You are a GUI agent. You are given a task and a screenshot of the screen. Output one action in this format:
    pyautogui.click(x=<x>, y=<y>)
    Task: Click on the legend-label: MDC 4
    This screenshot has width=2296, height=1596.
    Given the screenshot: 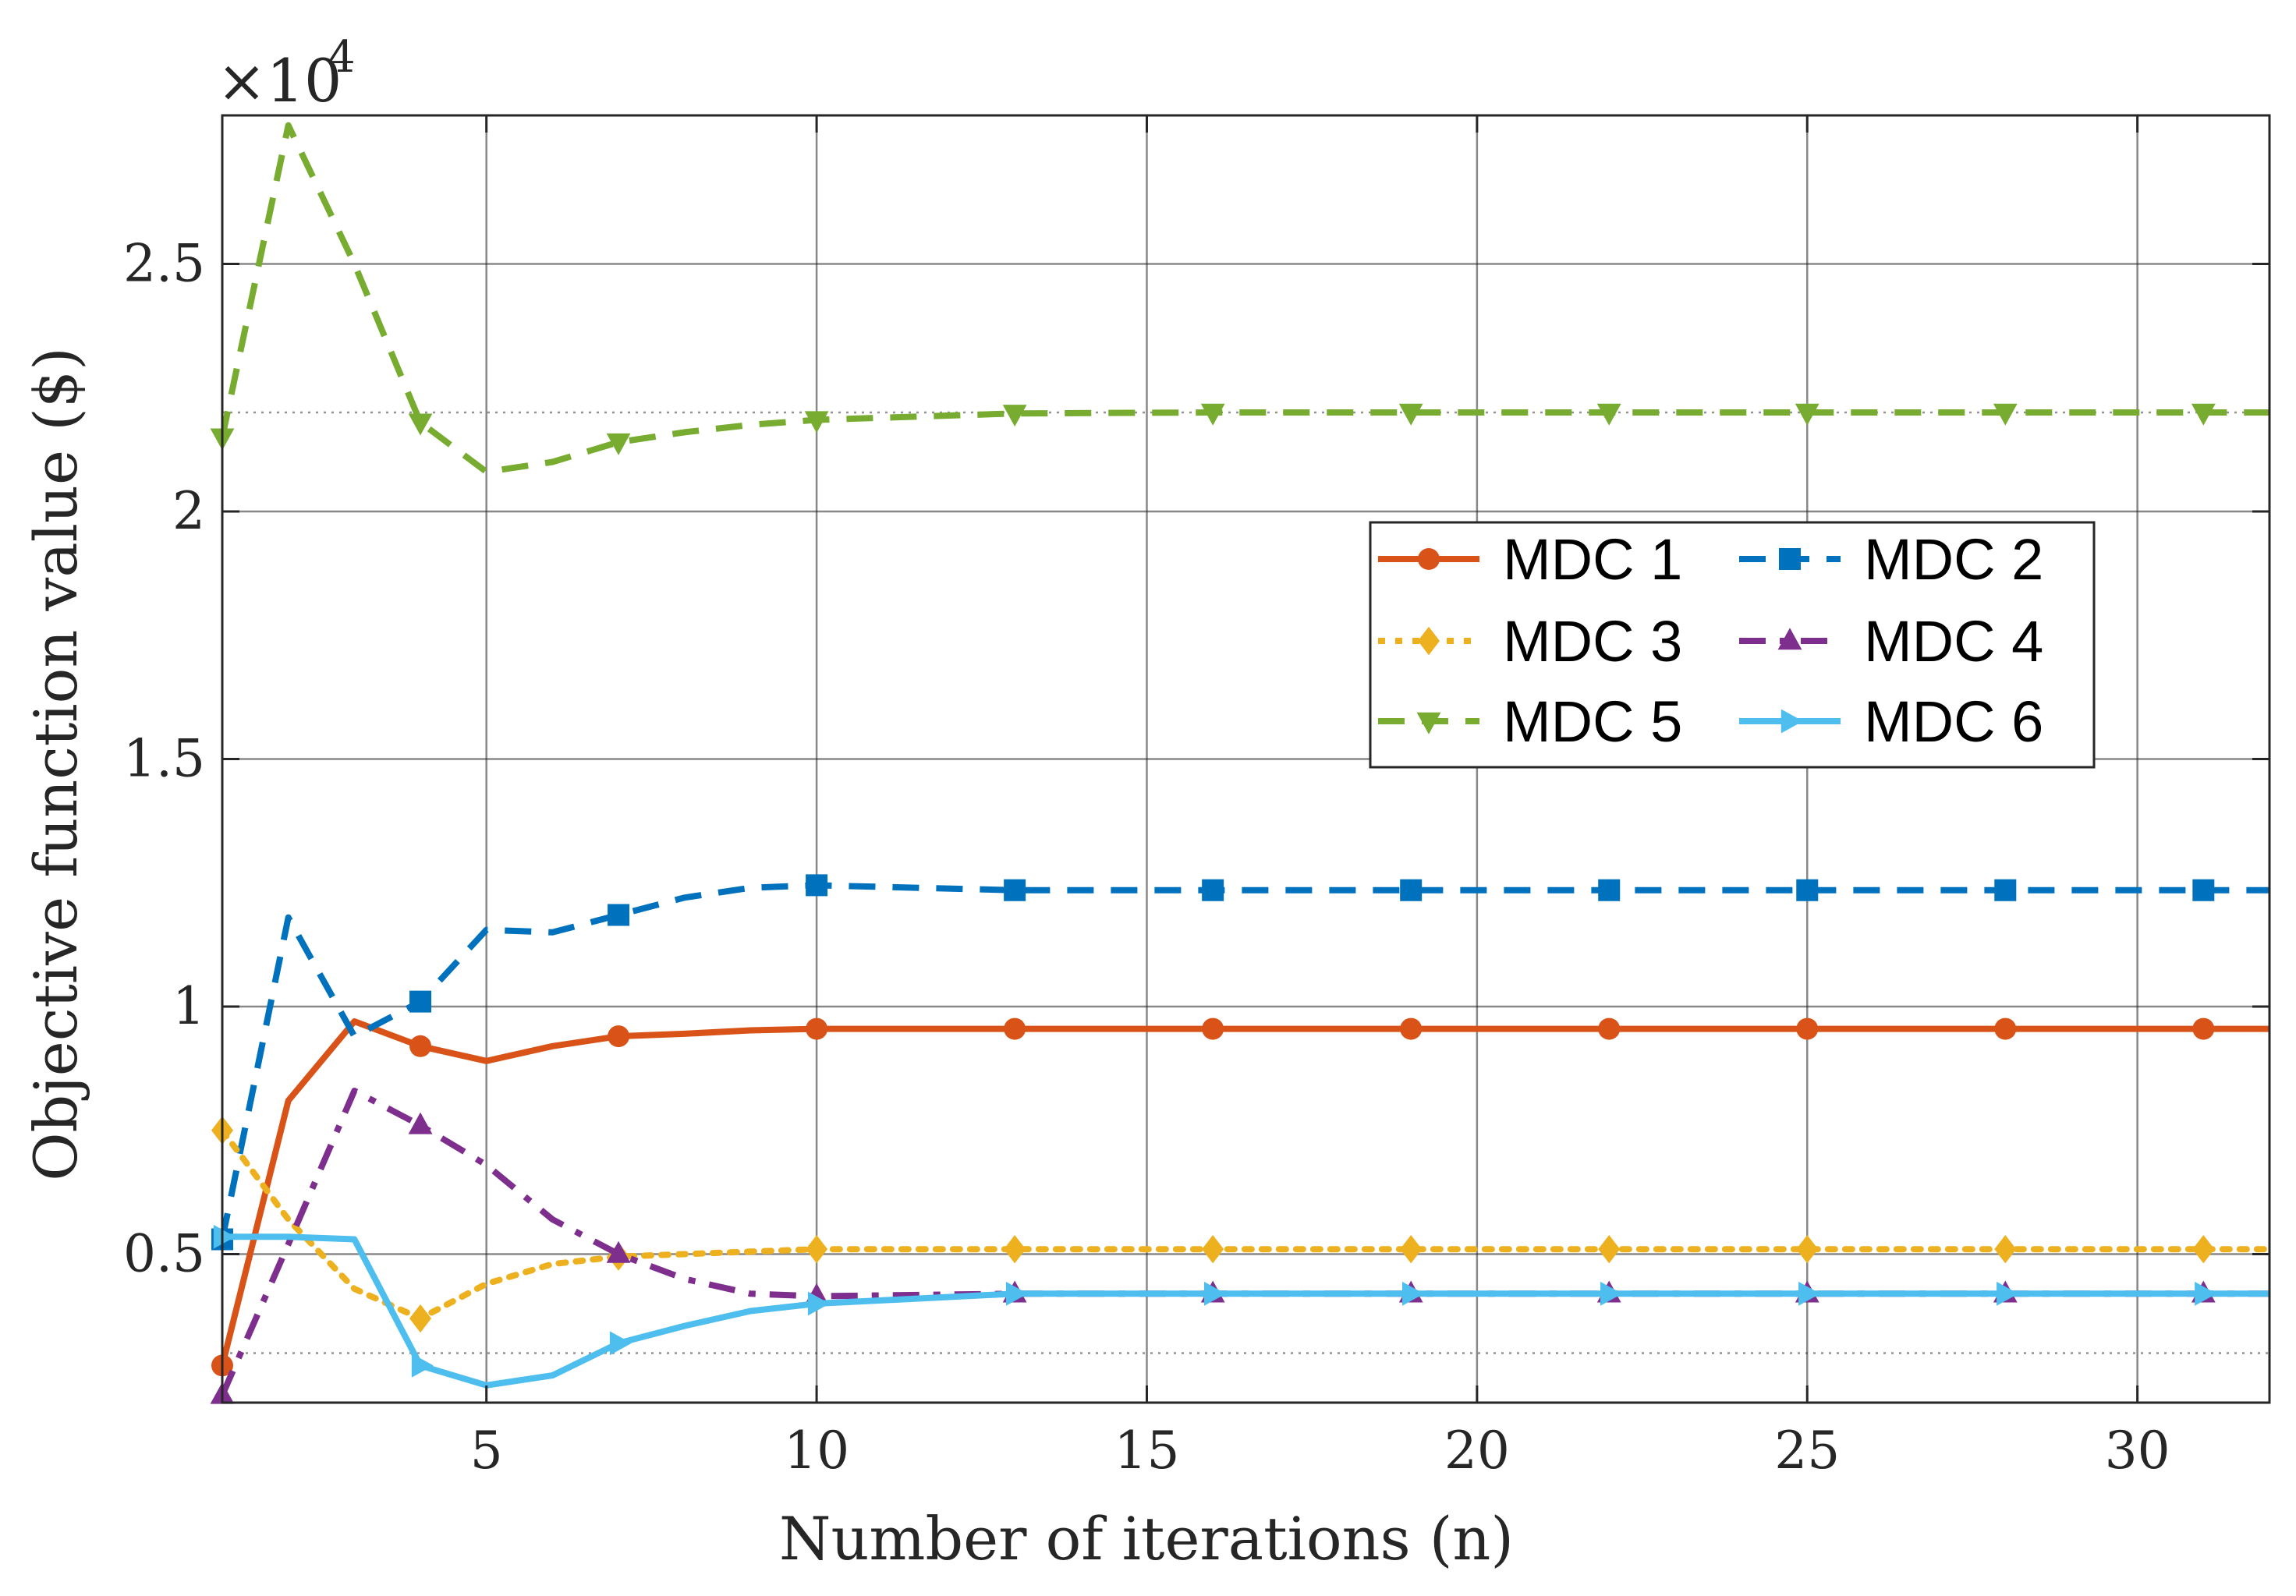 What is the action you would take?
    pyautogui.click(x=1953, y=641)
    